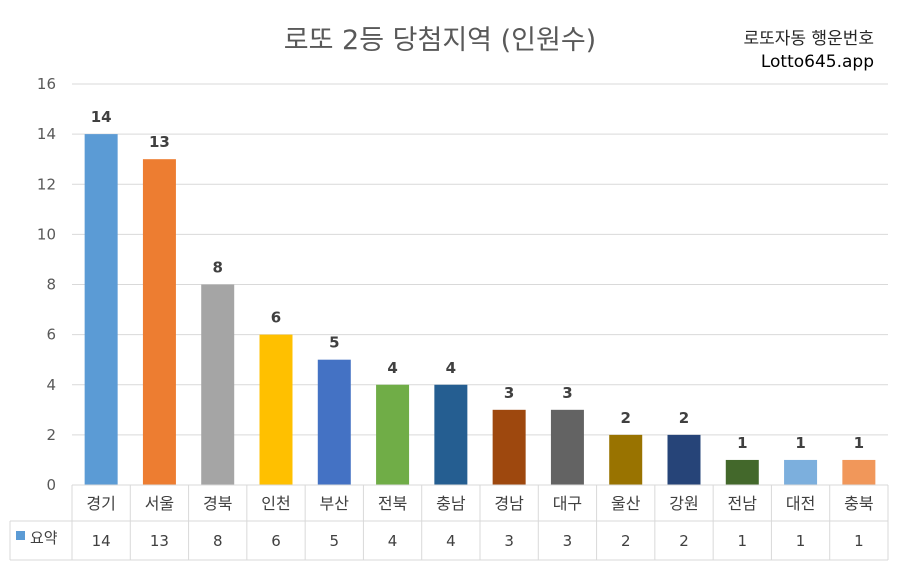  What do you see at coordinates (20, 535) in the screenshot?
I see `legend-swatch` at bounding box center [20, 535].